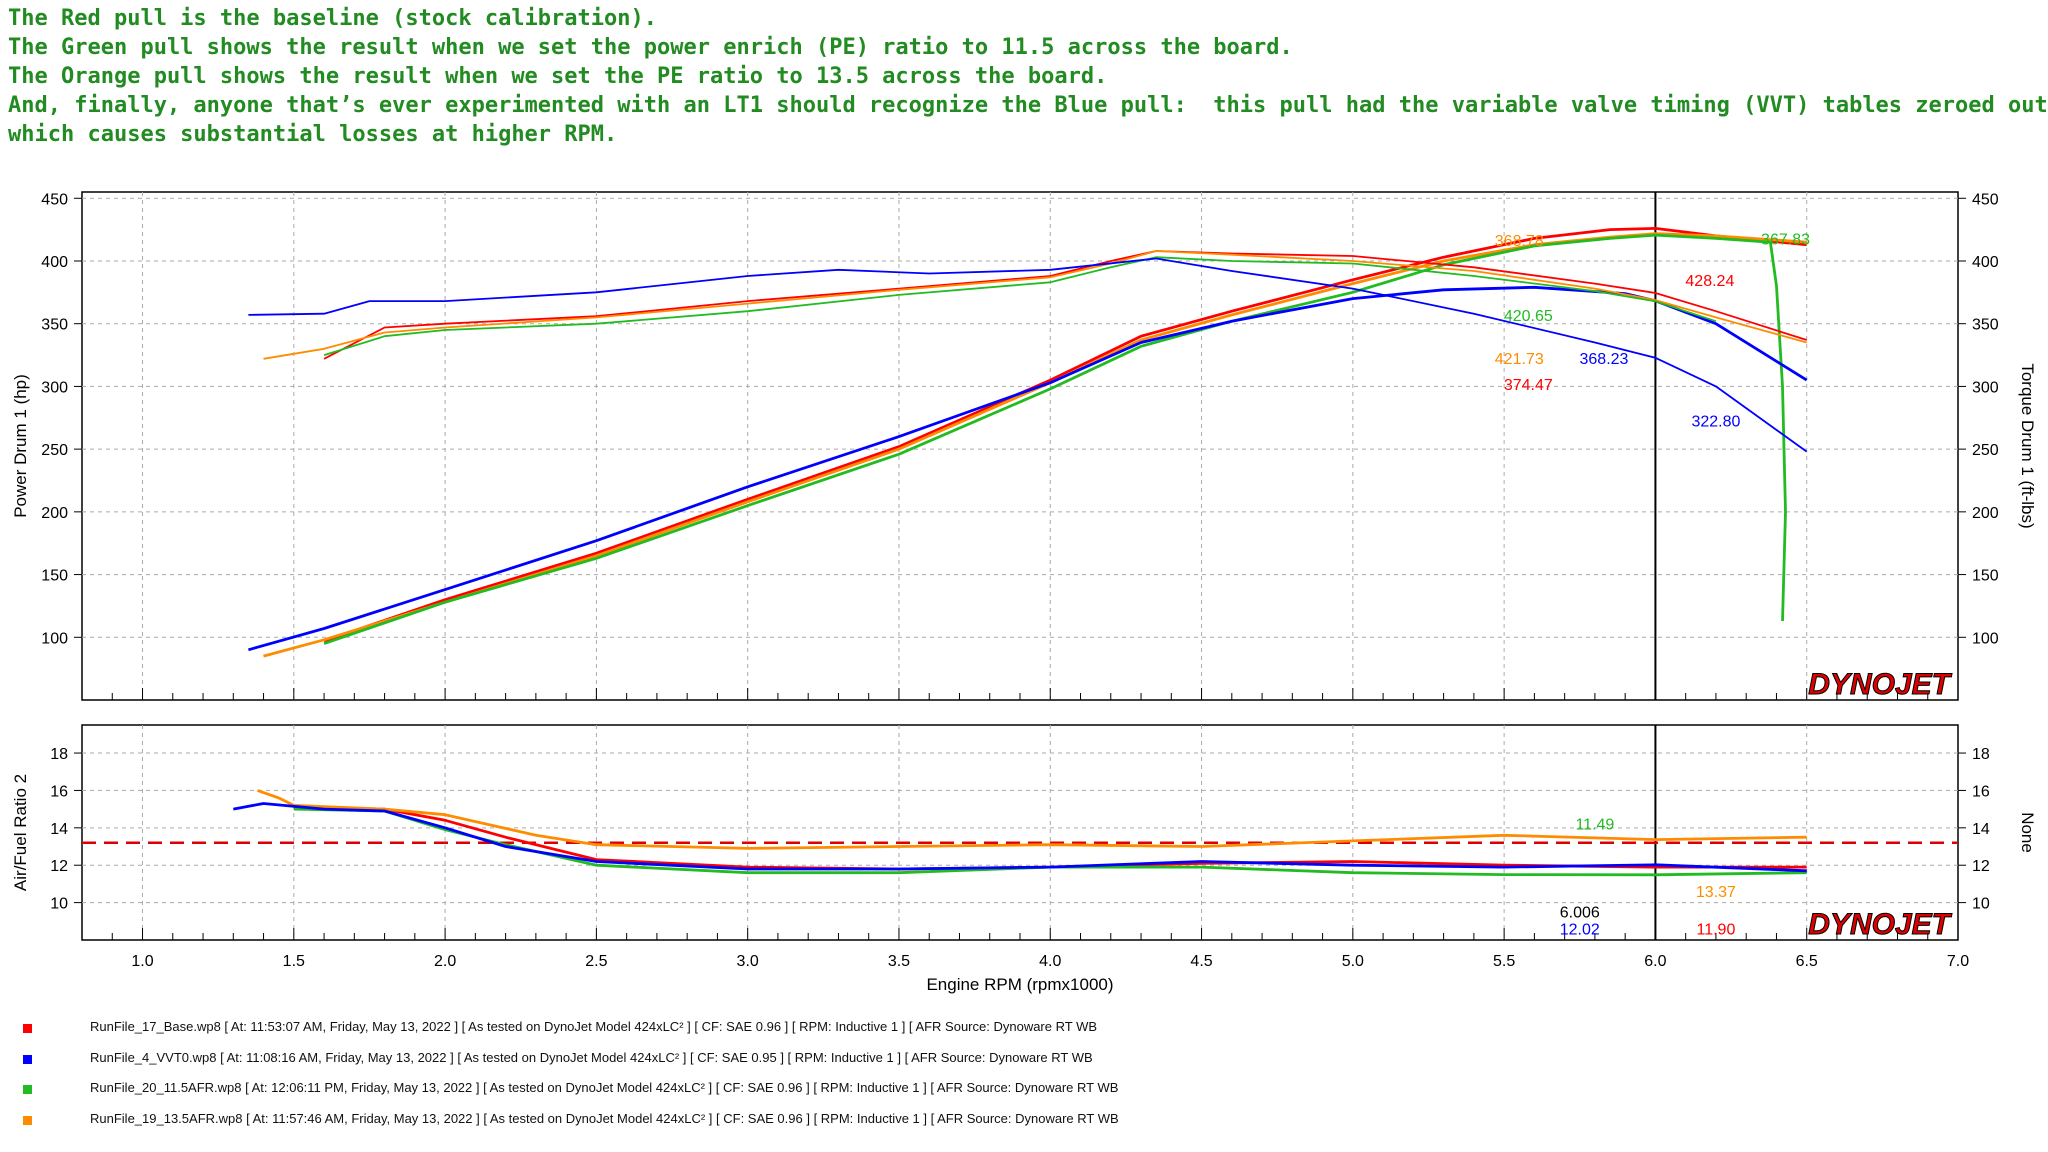  I want to click on y2-tick-label: 18, so click(1981, 754).